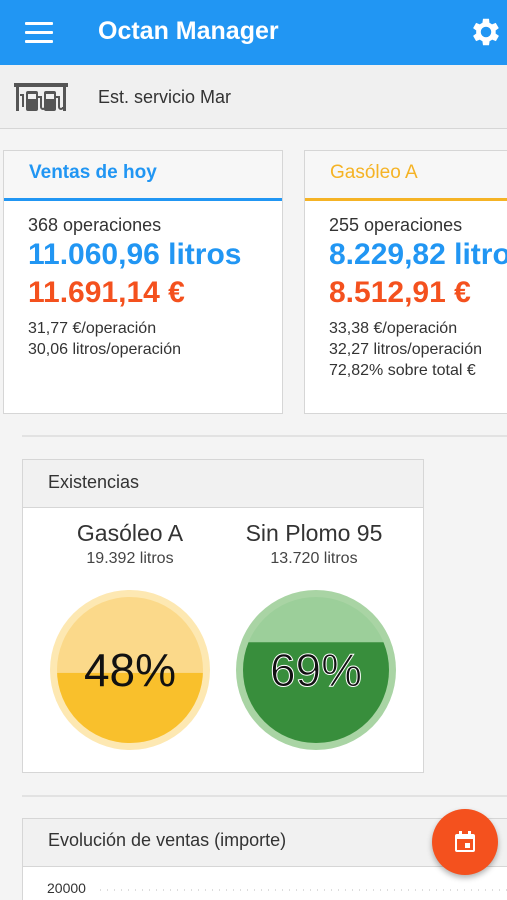 Image resolution: width=507 pixels, height=900 pixels. I want to click on station-bar: Est. servicio Mar, so click(253, 97).